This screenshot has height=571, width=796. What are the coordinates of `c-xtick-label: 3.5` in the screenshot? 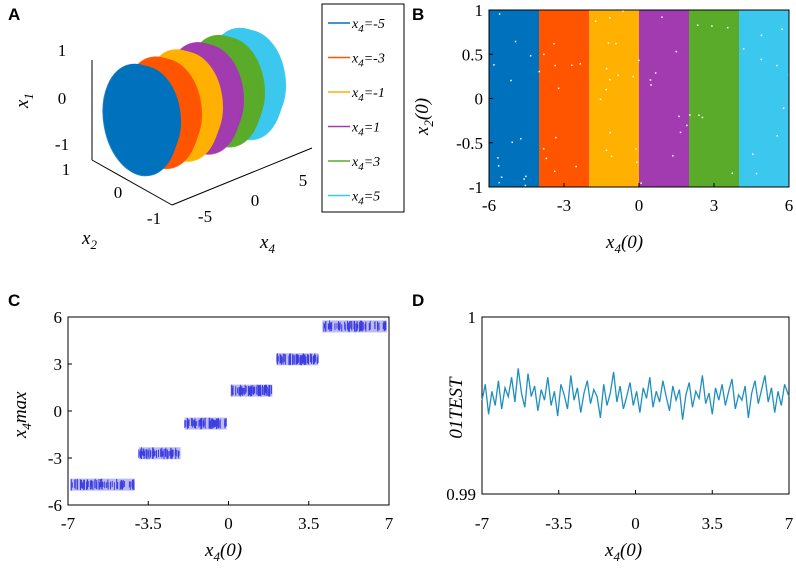 It's located at (308, 523).